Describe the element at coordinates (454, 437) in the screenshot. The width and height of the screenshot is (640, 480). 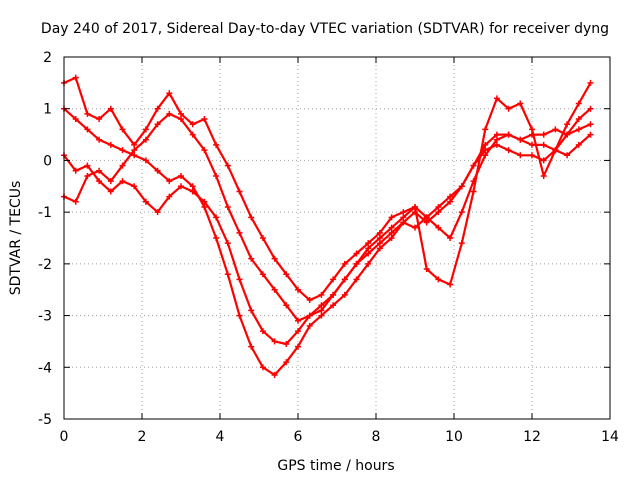
I see `x-tick-label: 10` at that location.